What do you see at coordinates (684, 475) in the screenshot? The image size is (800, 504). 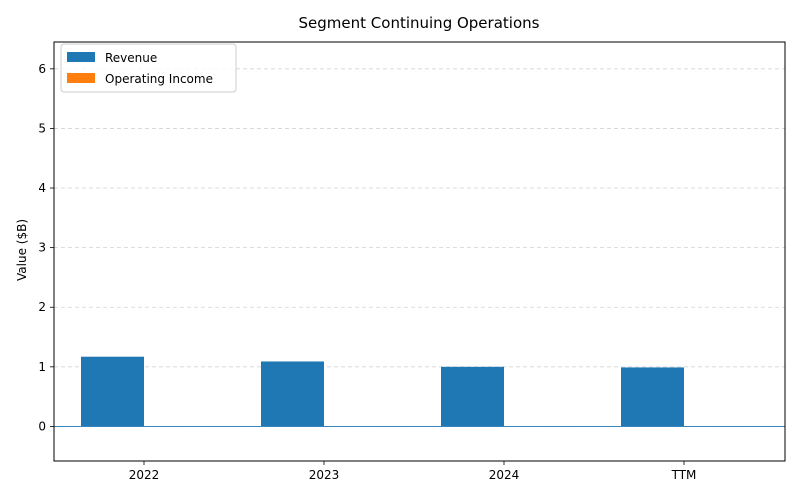 I see `x-tick-label: TTM` at bounding box center [684, 475].